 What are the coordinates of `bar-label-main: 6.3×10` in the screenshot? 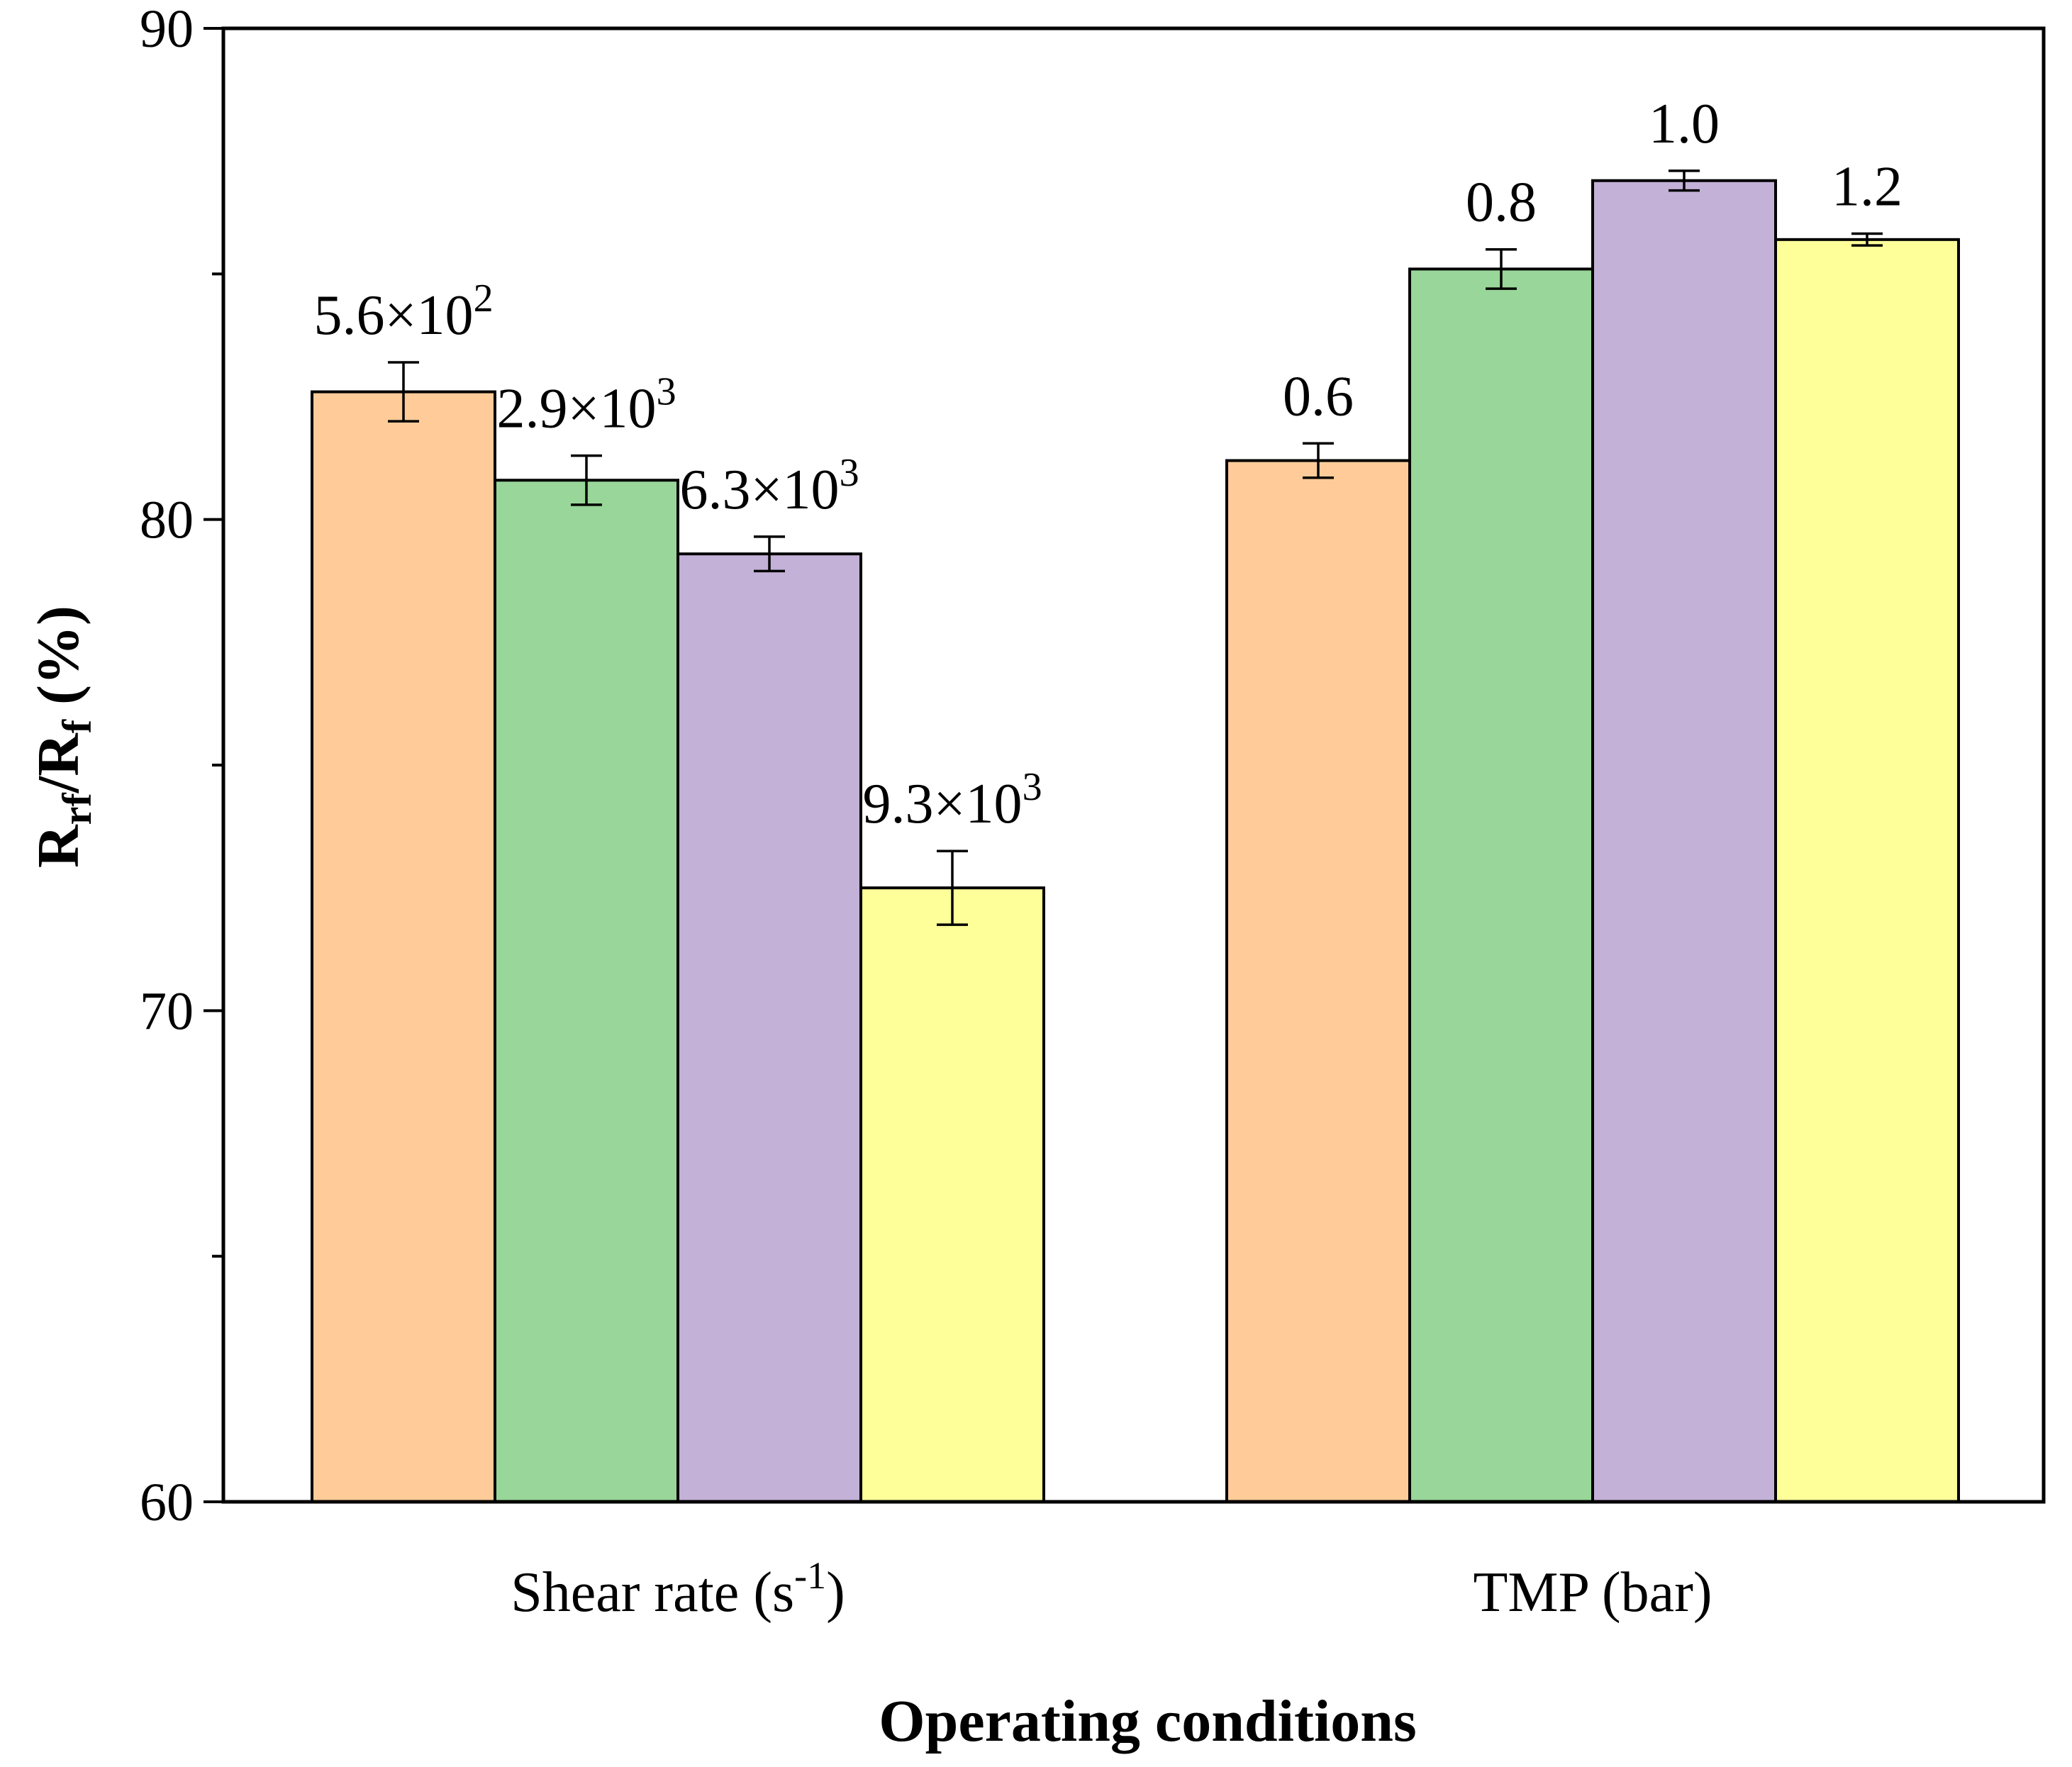 It's located at (759, 490).